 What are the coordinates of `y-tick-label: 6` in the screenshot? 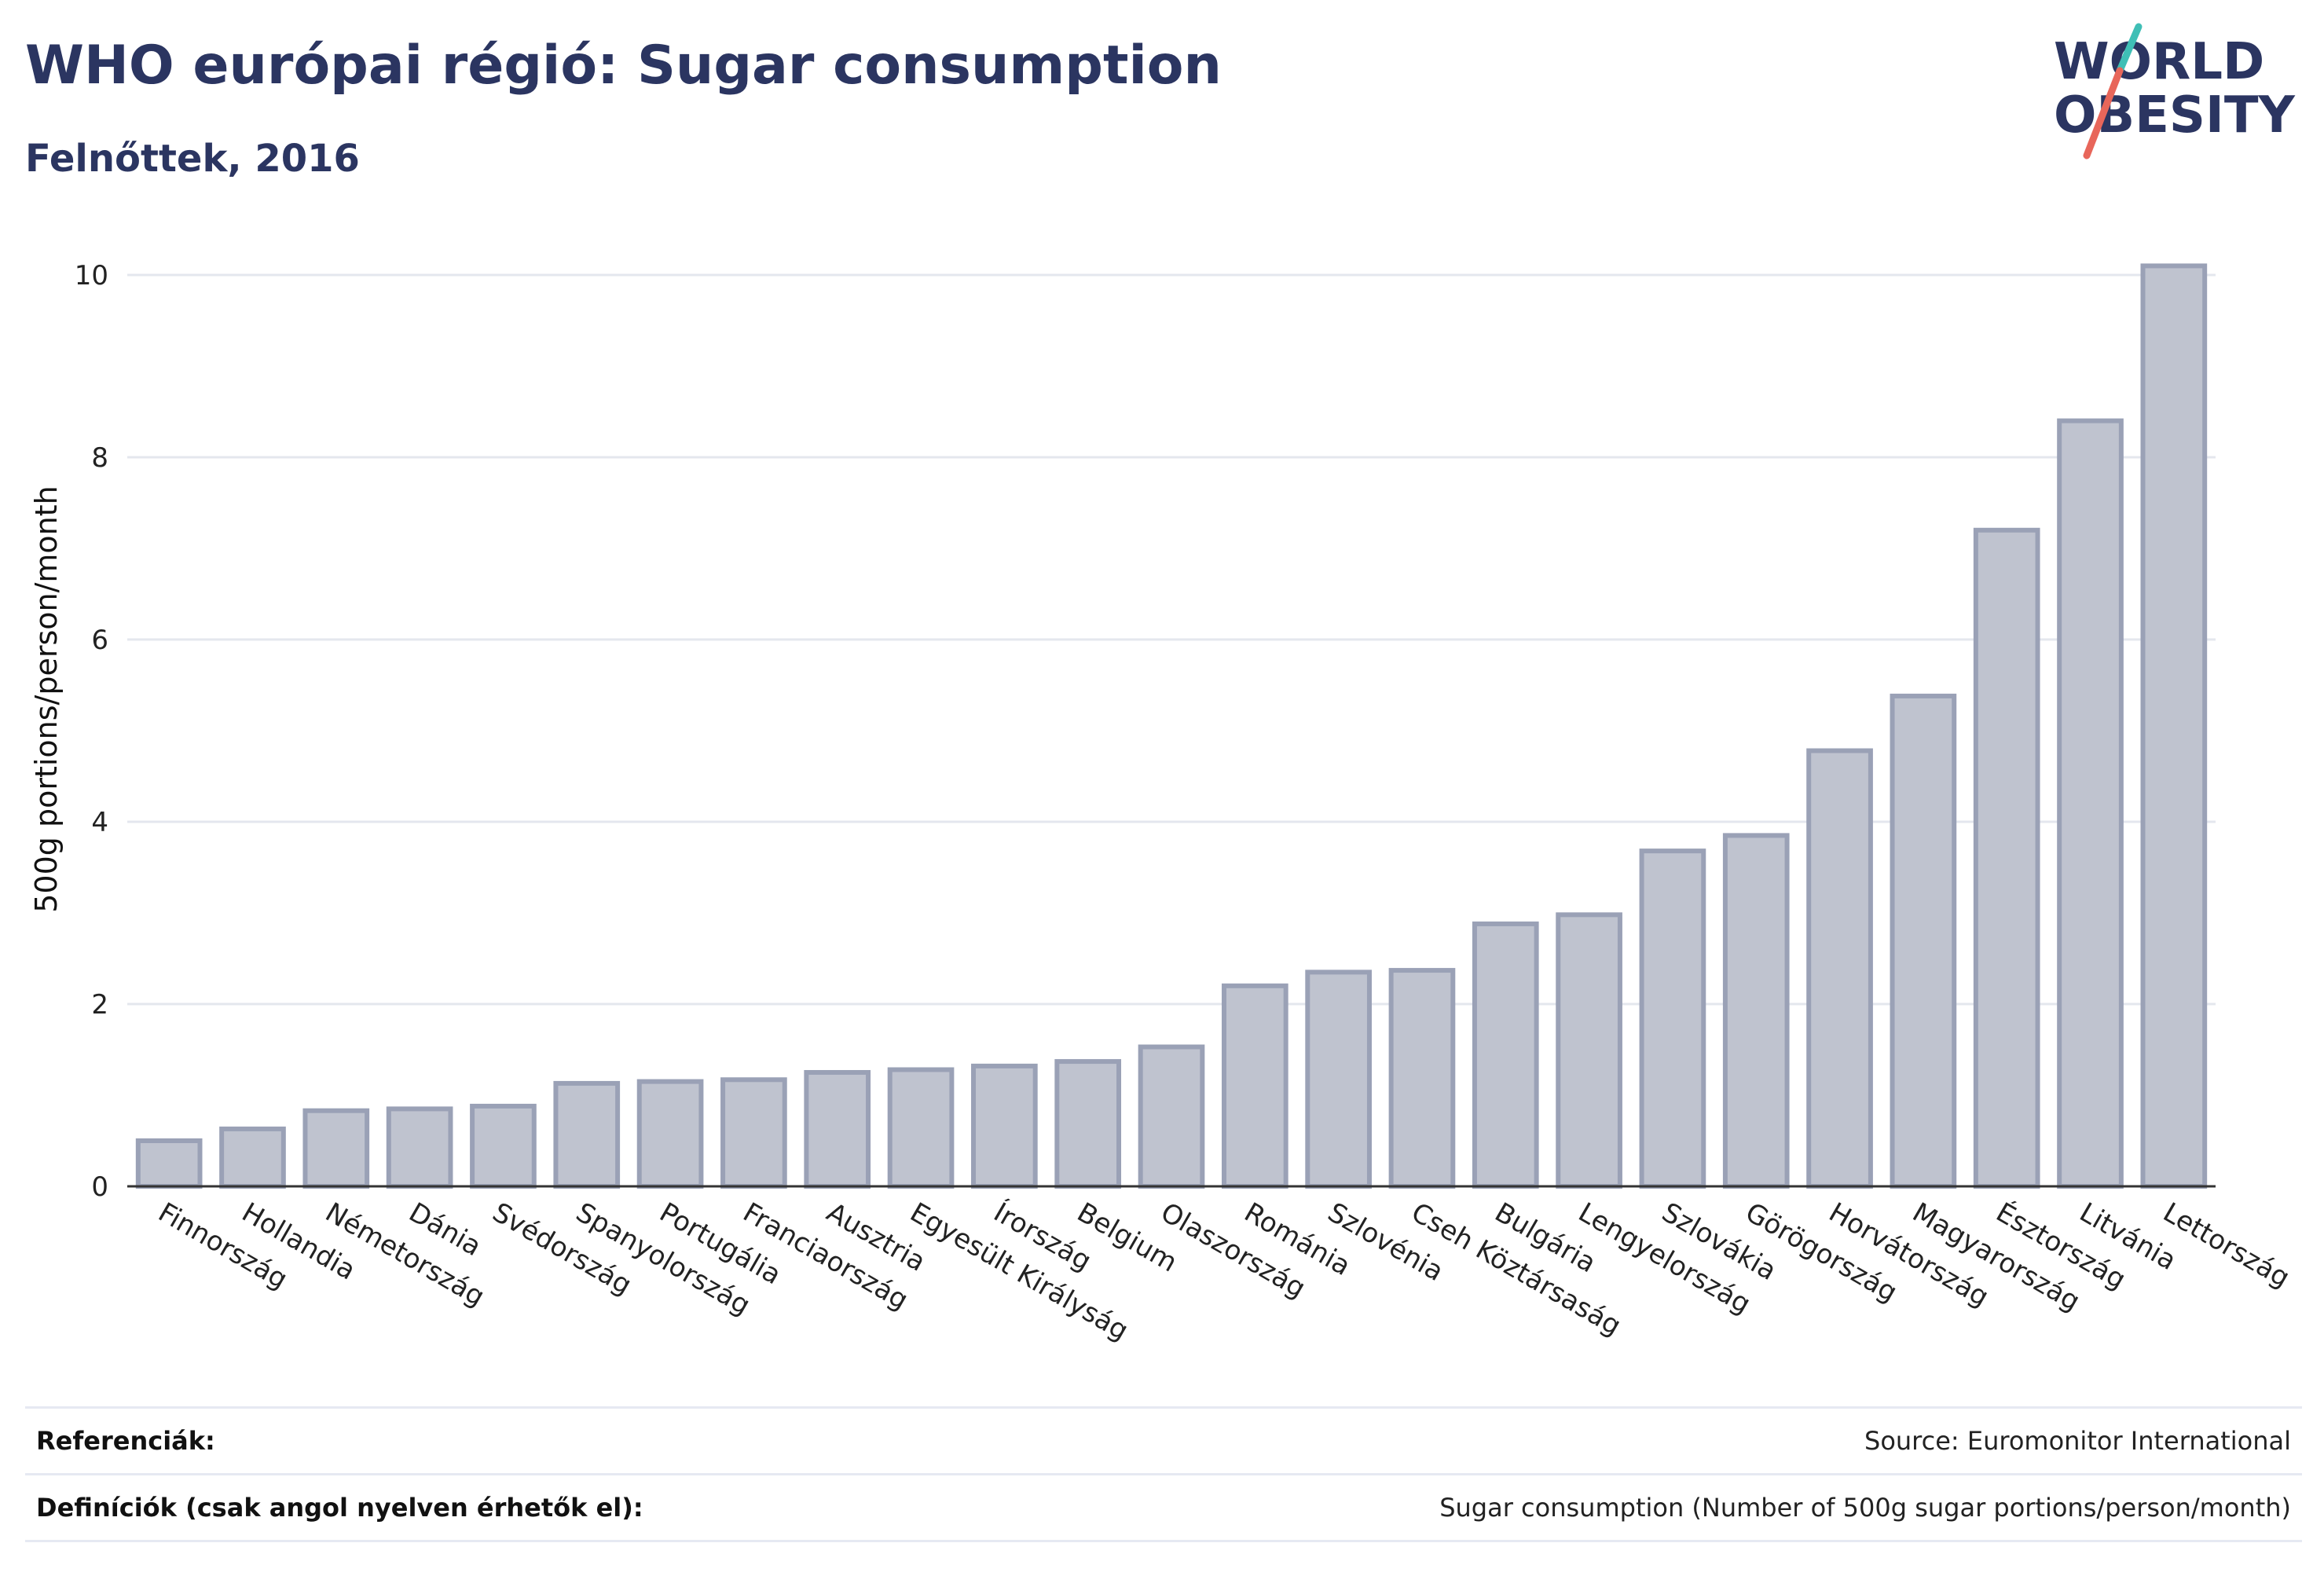 It's located at (99, 640).